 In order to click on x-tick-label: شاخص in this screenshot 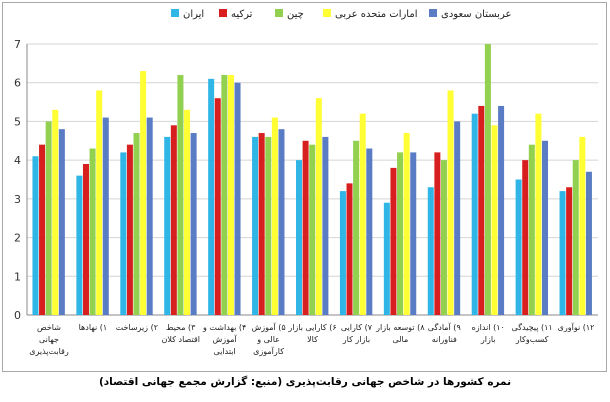, I will do `click(49, 327)`.